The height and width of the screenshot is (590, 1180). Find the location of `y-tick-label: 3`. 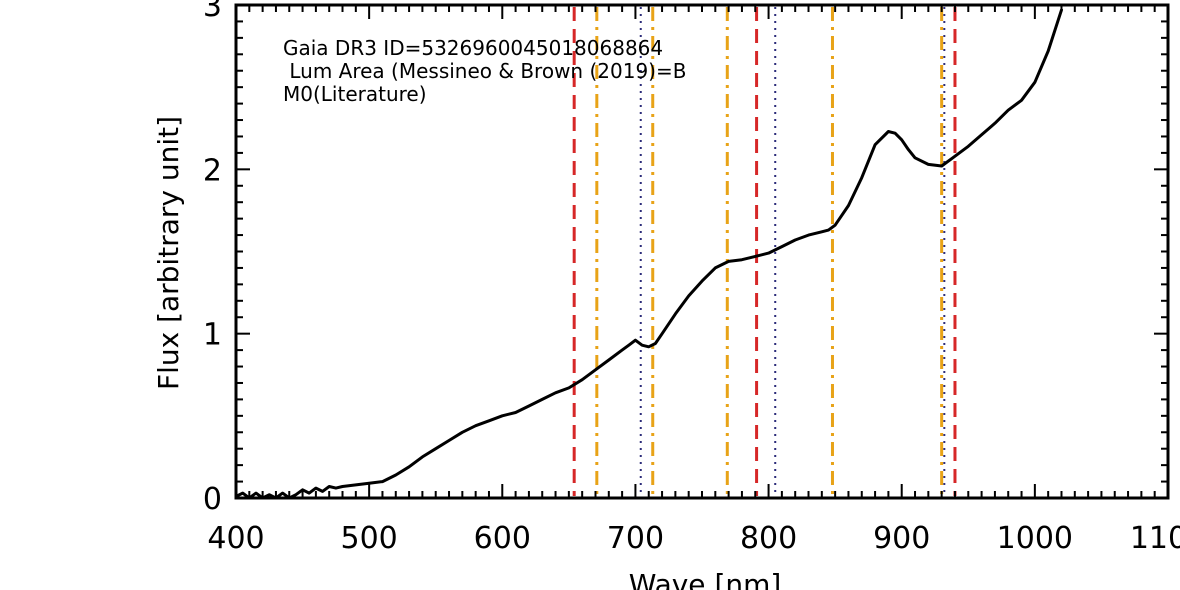

y-tick-label: 3 is located at coordinates (212, 12).